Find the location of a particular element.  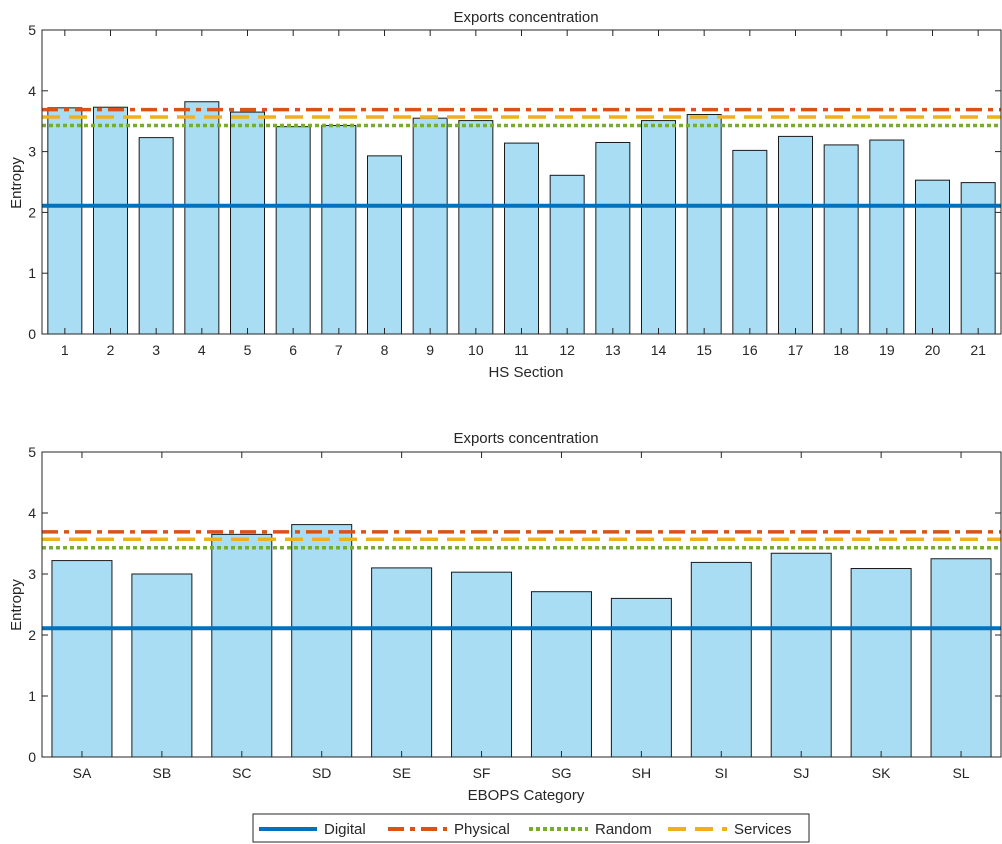

bar-SG is located at coordinates (561, 674).